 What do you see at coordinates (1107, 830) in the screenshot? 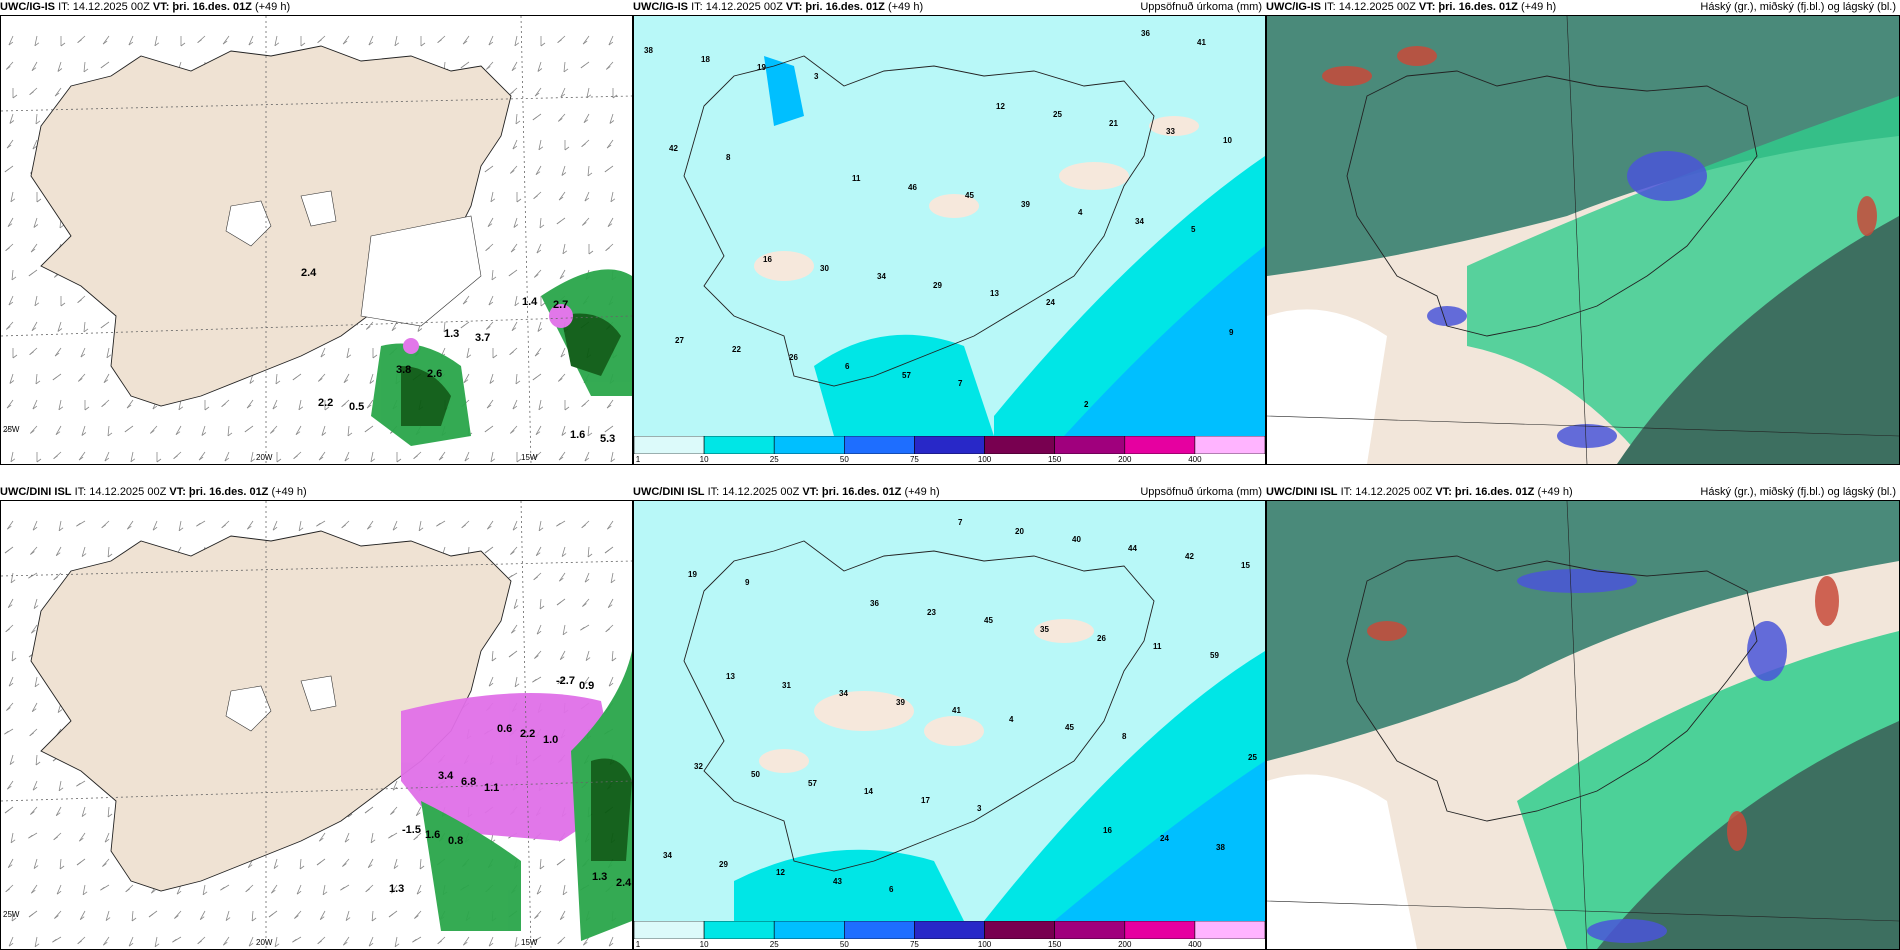
I see `value-label: 16` at bounding box center [1107, 830].